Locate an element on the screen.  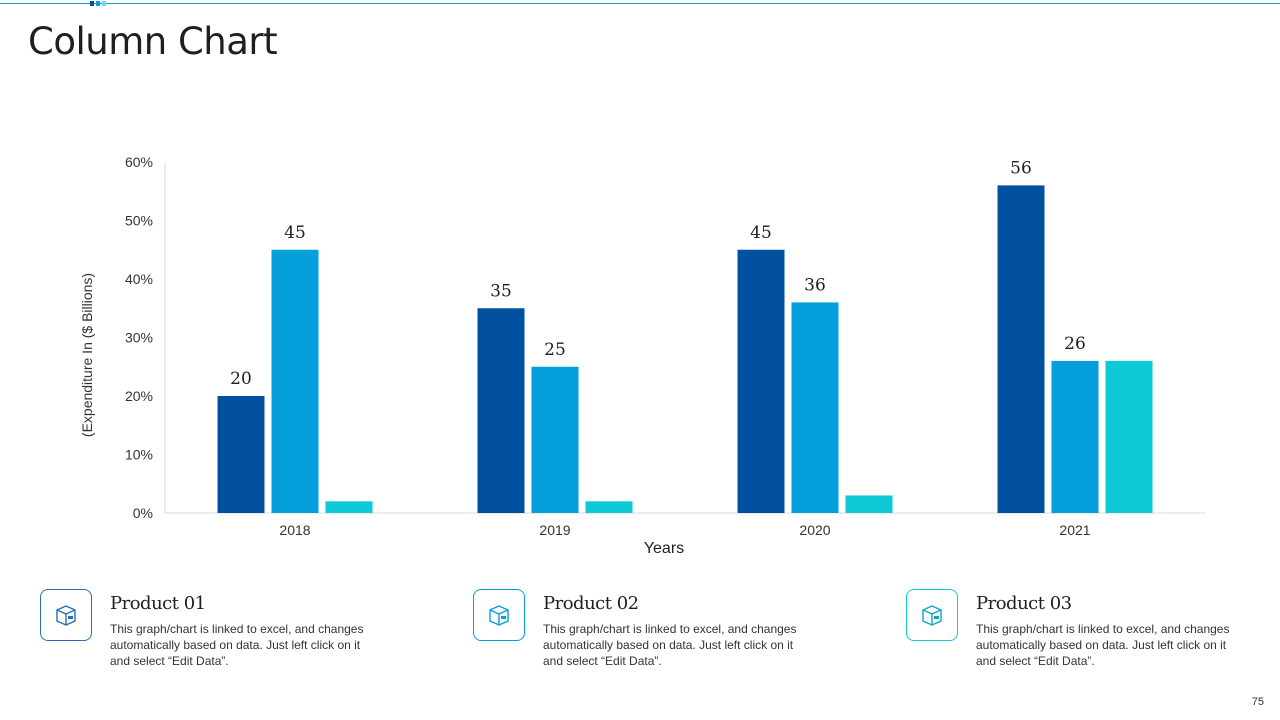
y-axis-title: (Expenditure In ($ Billions) is located at coordinates (87, 355).